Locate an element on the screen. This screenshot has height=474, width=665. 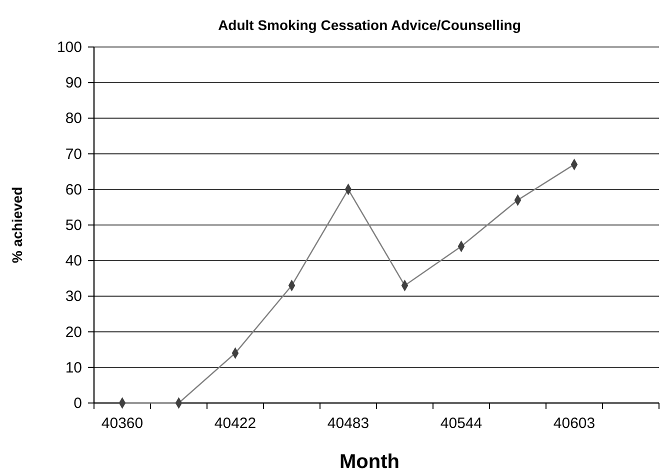
x-tick-label: 40544 is located at coordinates (461, 423).